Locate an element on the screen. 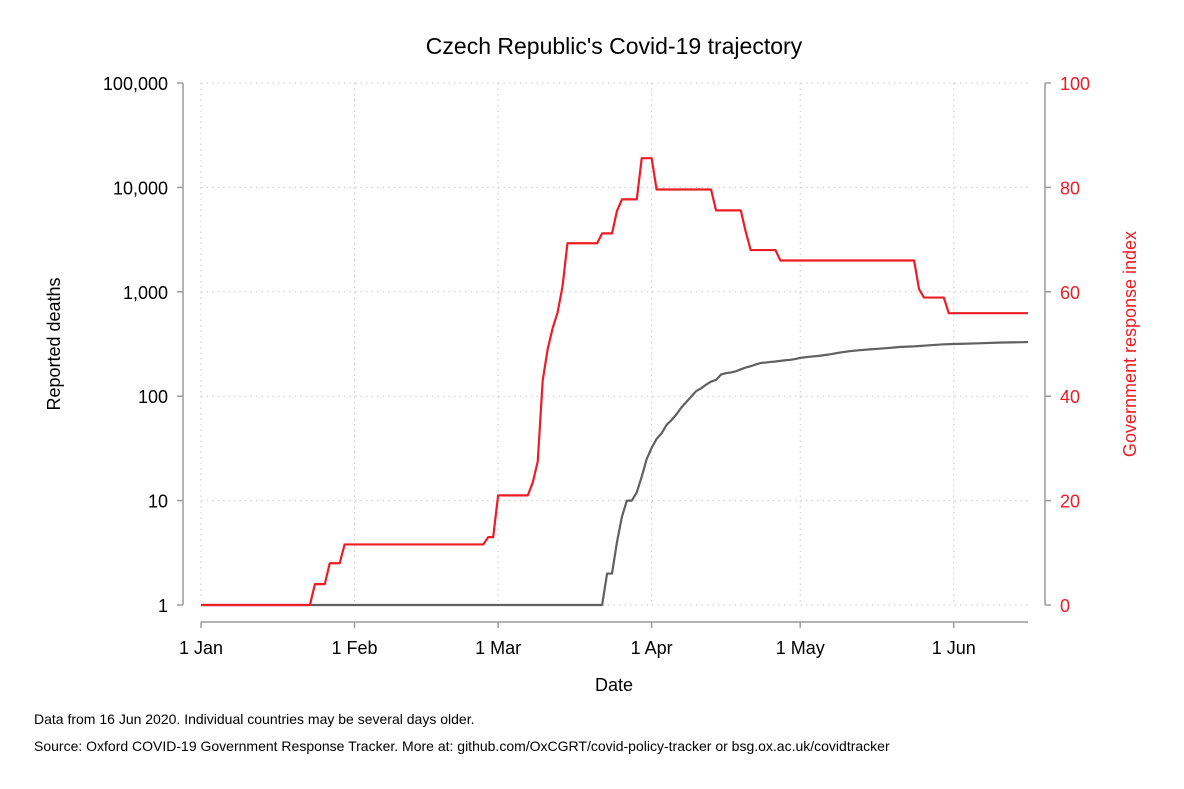 The width and height of the screenshot is (1184, 789). y2-axis-label: Government response index is located at coordinates (1130, 344).